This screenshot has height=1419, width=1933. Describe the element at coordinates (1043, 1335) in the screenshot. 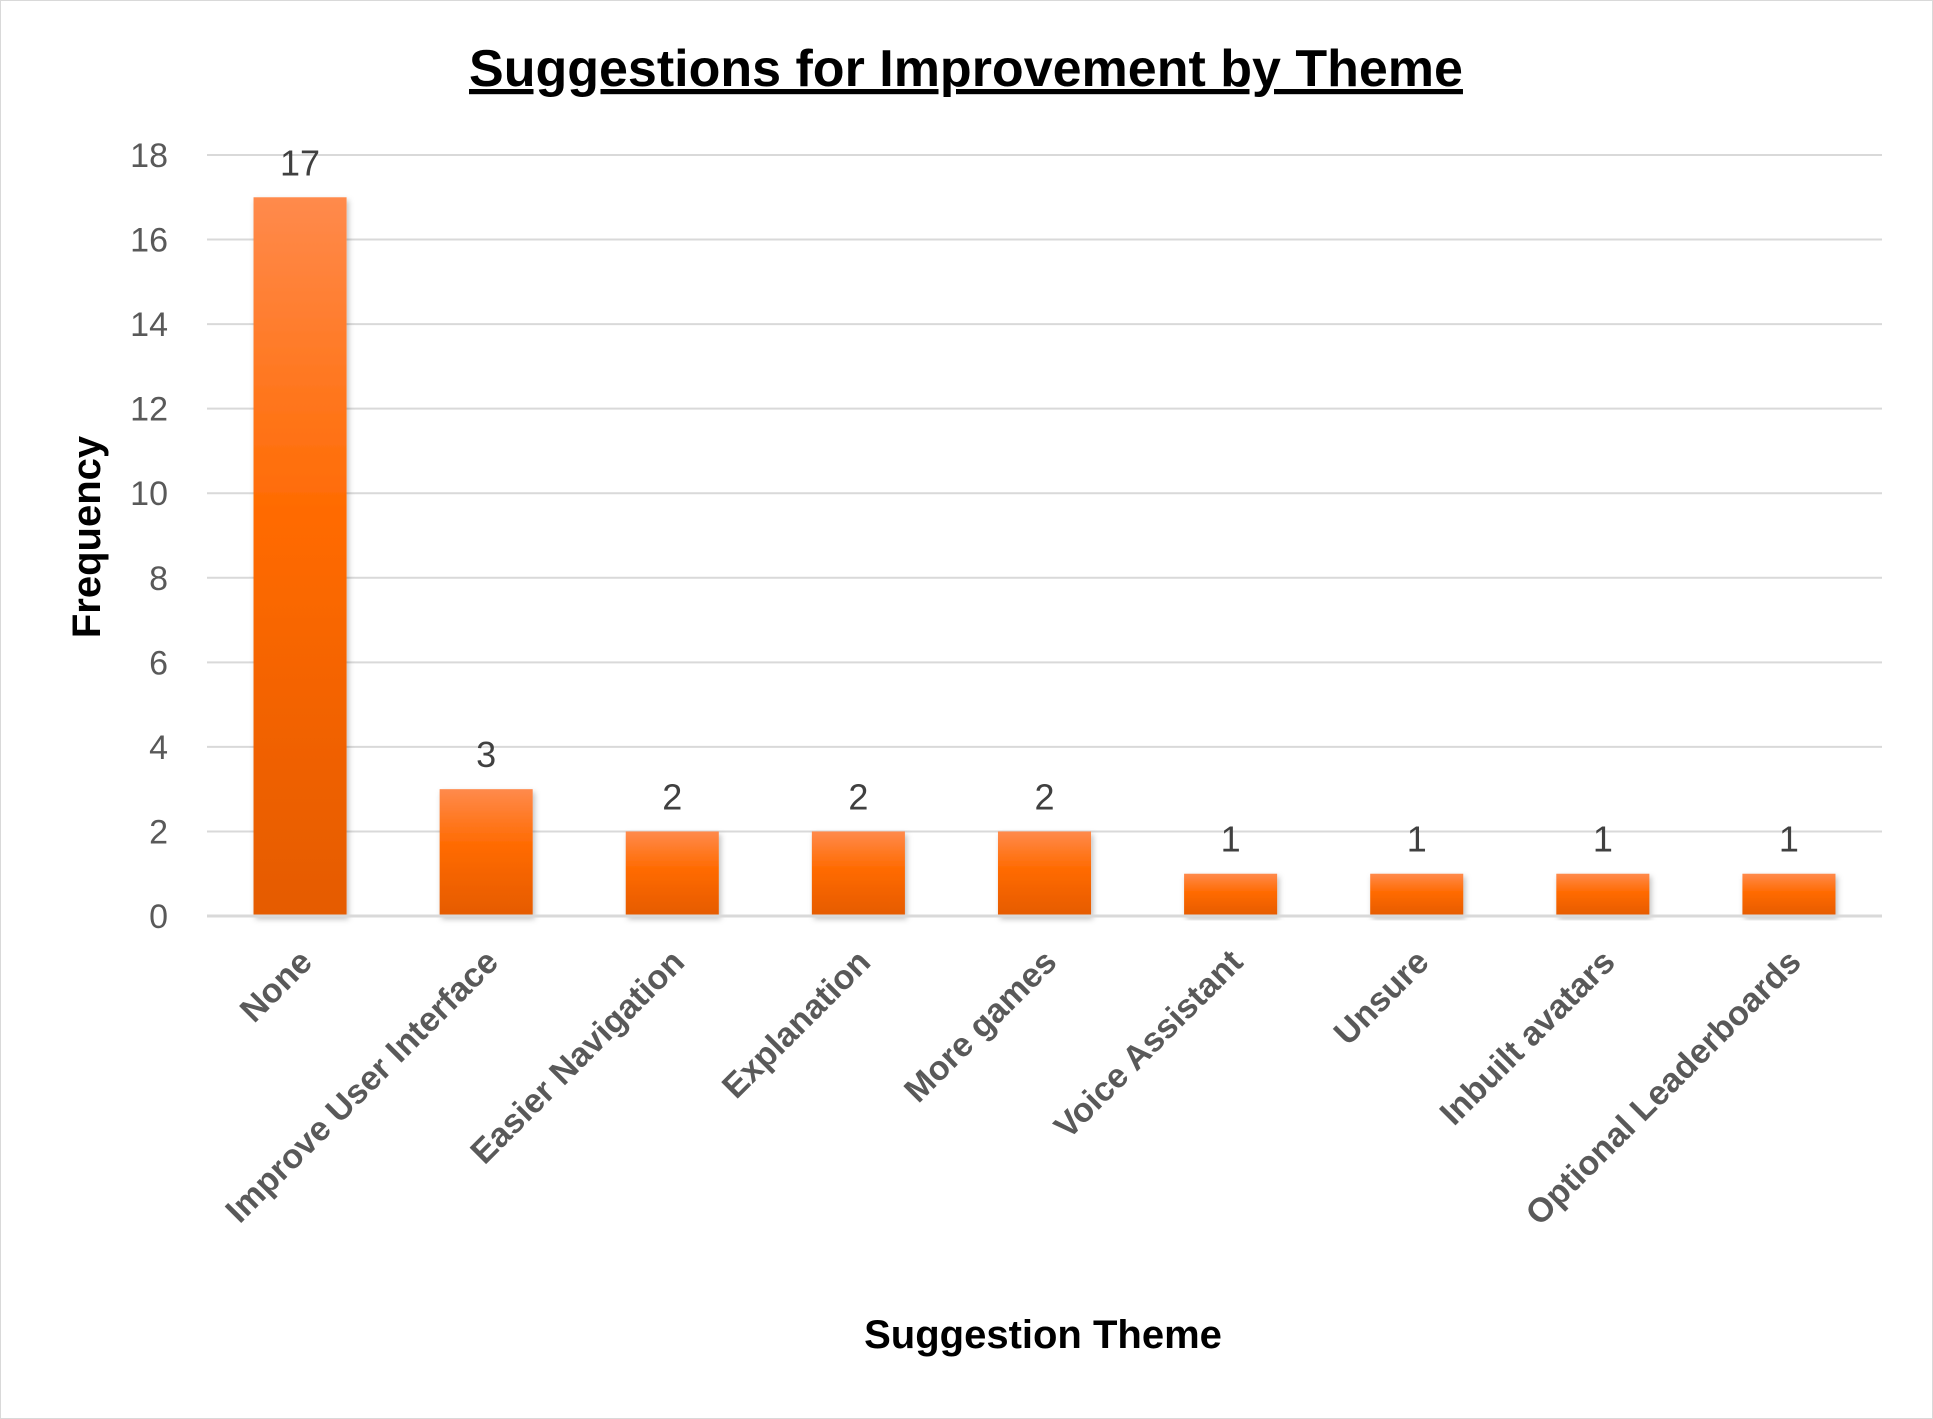

I see `x-axis-title: Suggestion Theme` at that location.